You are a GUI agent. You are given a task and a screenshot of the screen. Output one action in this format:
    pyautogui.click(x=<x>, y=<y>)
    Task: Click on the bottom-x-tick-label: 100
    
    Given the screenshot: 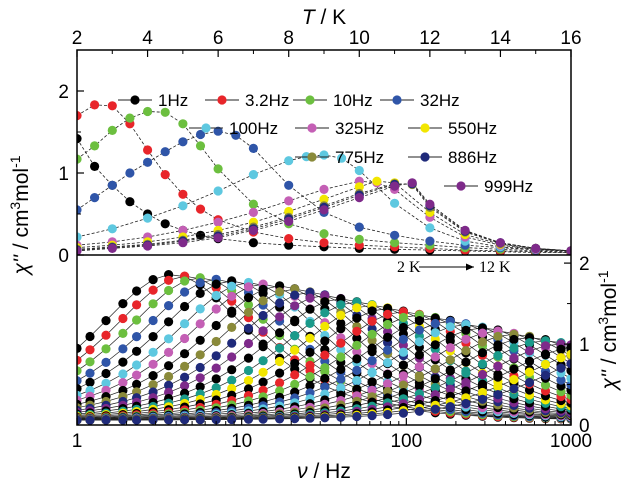 What is the action you would take?
    pyautogui.click(x=406, y=441)
    